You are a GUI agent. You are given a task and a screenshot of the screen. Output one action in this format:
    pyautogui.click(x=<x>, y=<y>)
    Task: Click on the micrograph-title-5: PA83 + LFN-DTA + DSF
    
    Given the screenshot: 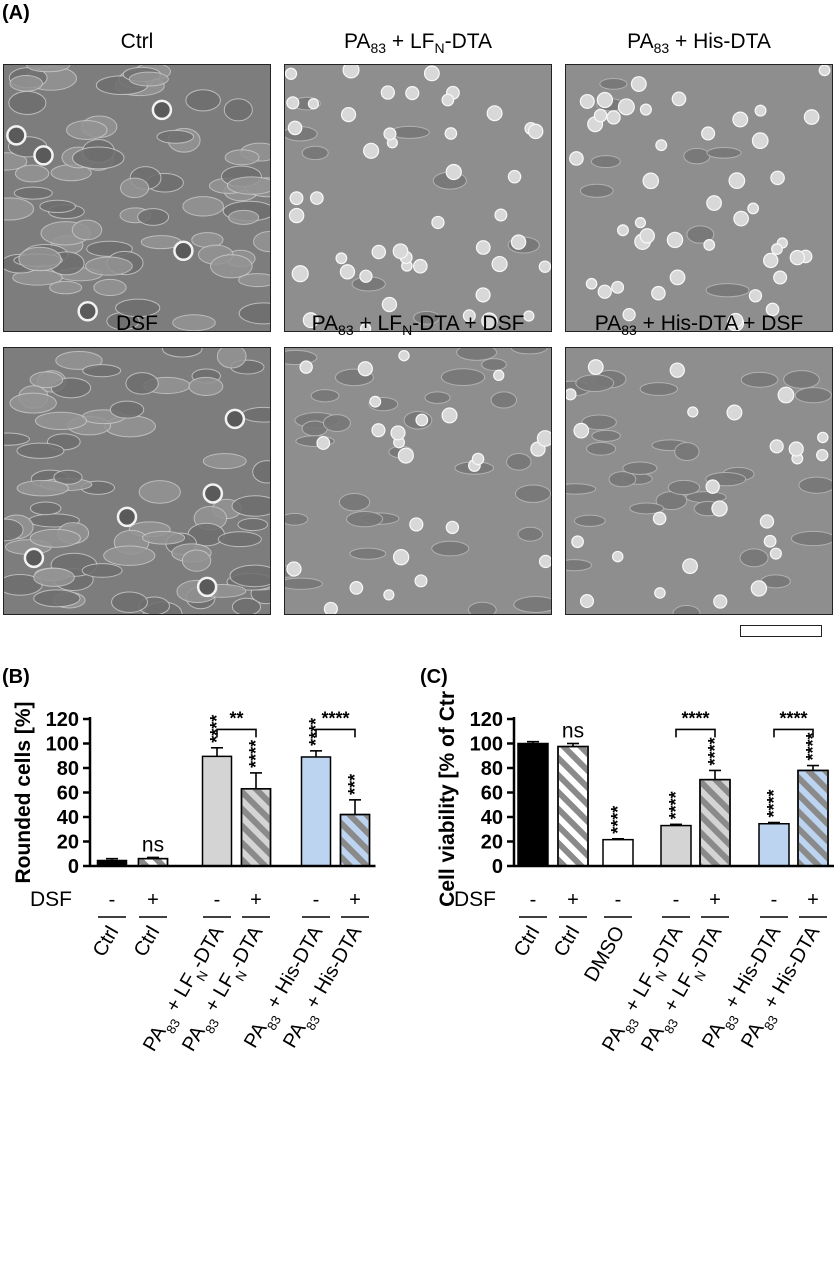 What is the action you would take?
    pyautogui.click(x=418, y=325)
    